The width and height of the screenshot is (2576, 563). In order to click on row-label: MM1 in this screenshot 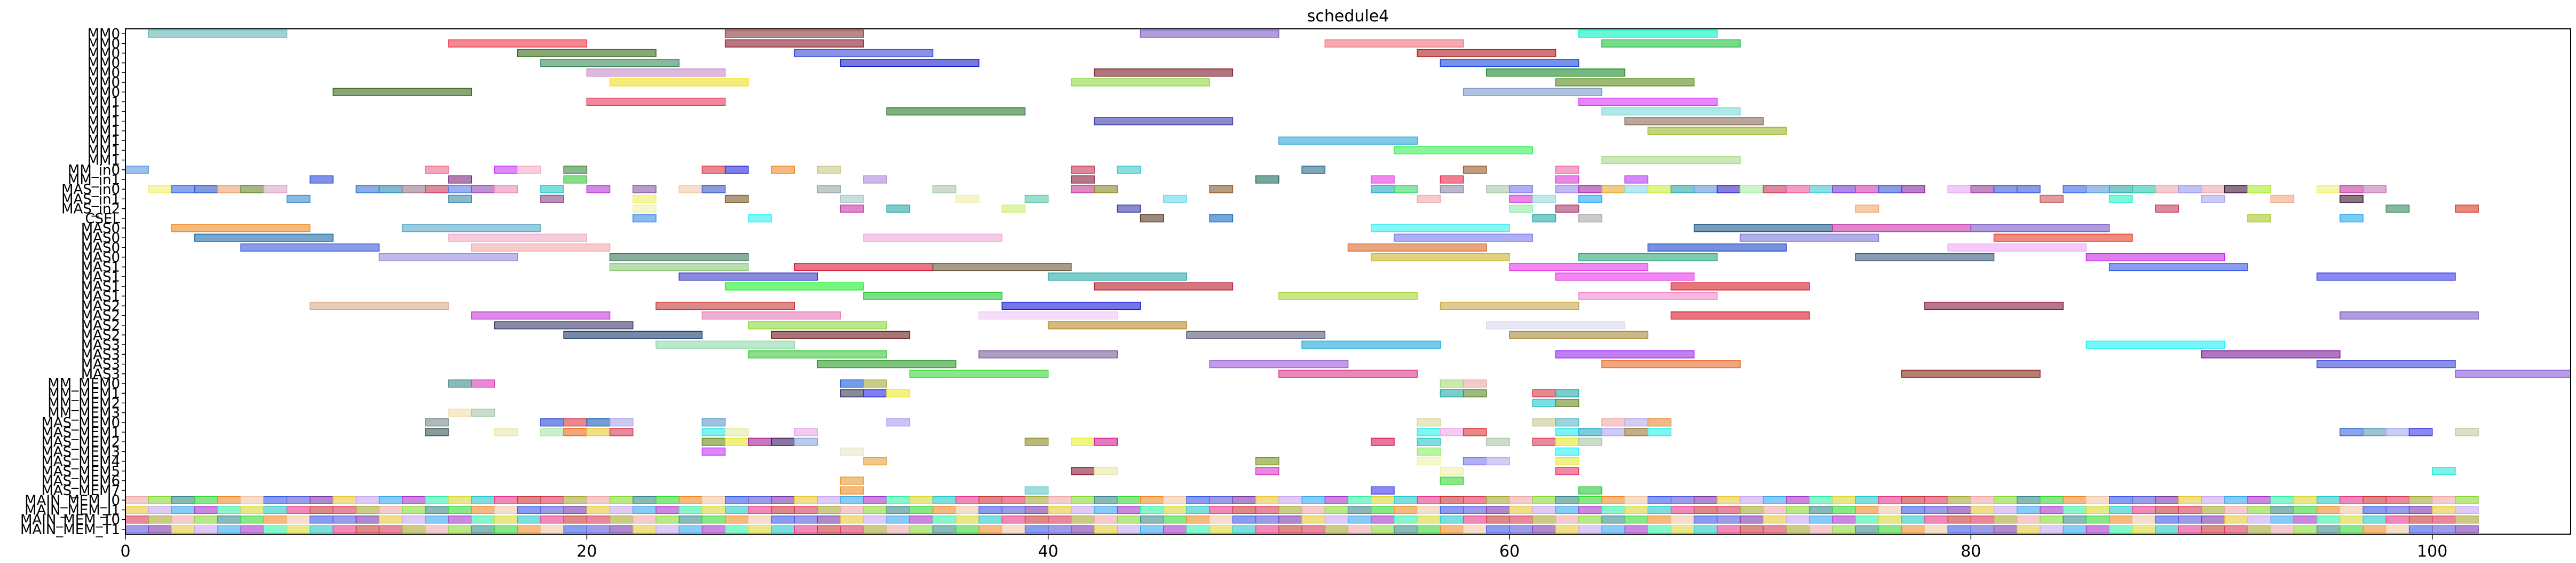, I will do `click(104, 122)`.